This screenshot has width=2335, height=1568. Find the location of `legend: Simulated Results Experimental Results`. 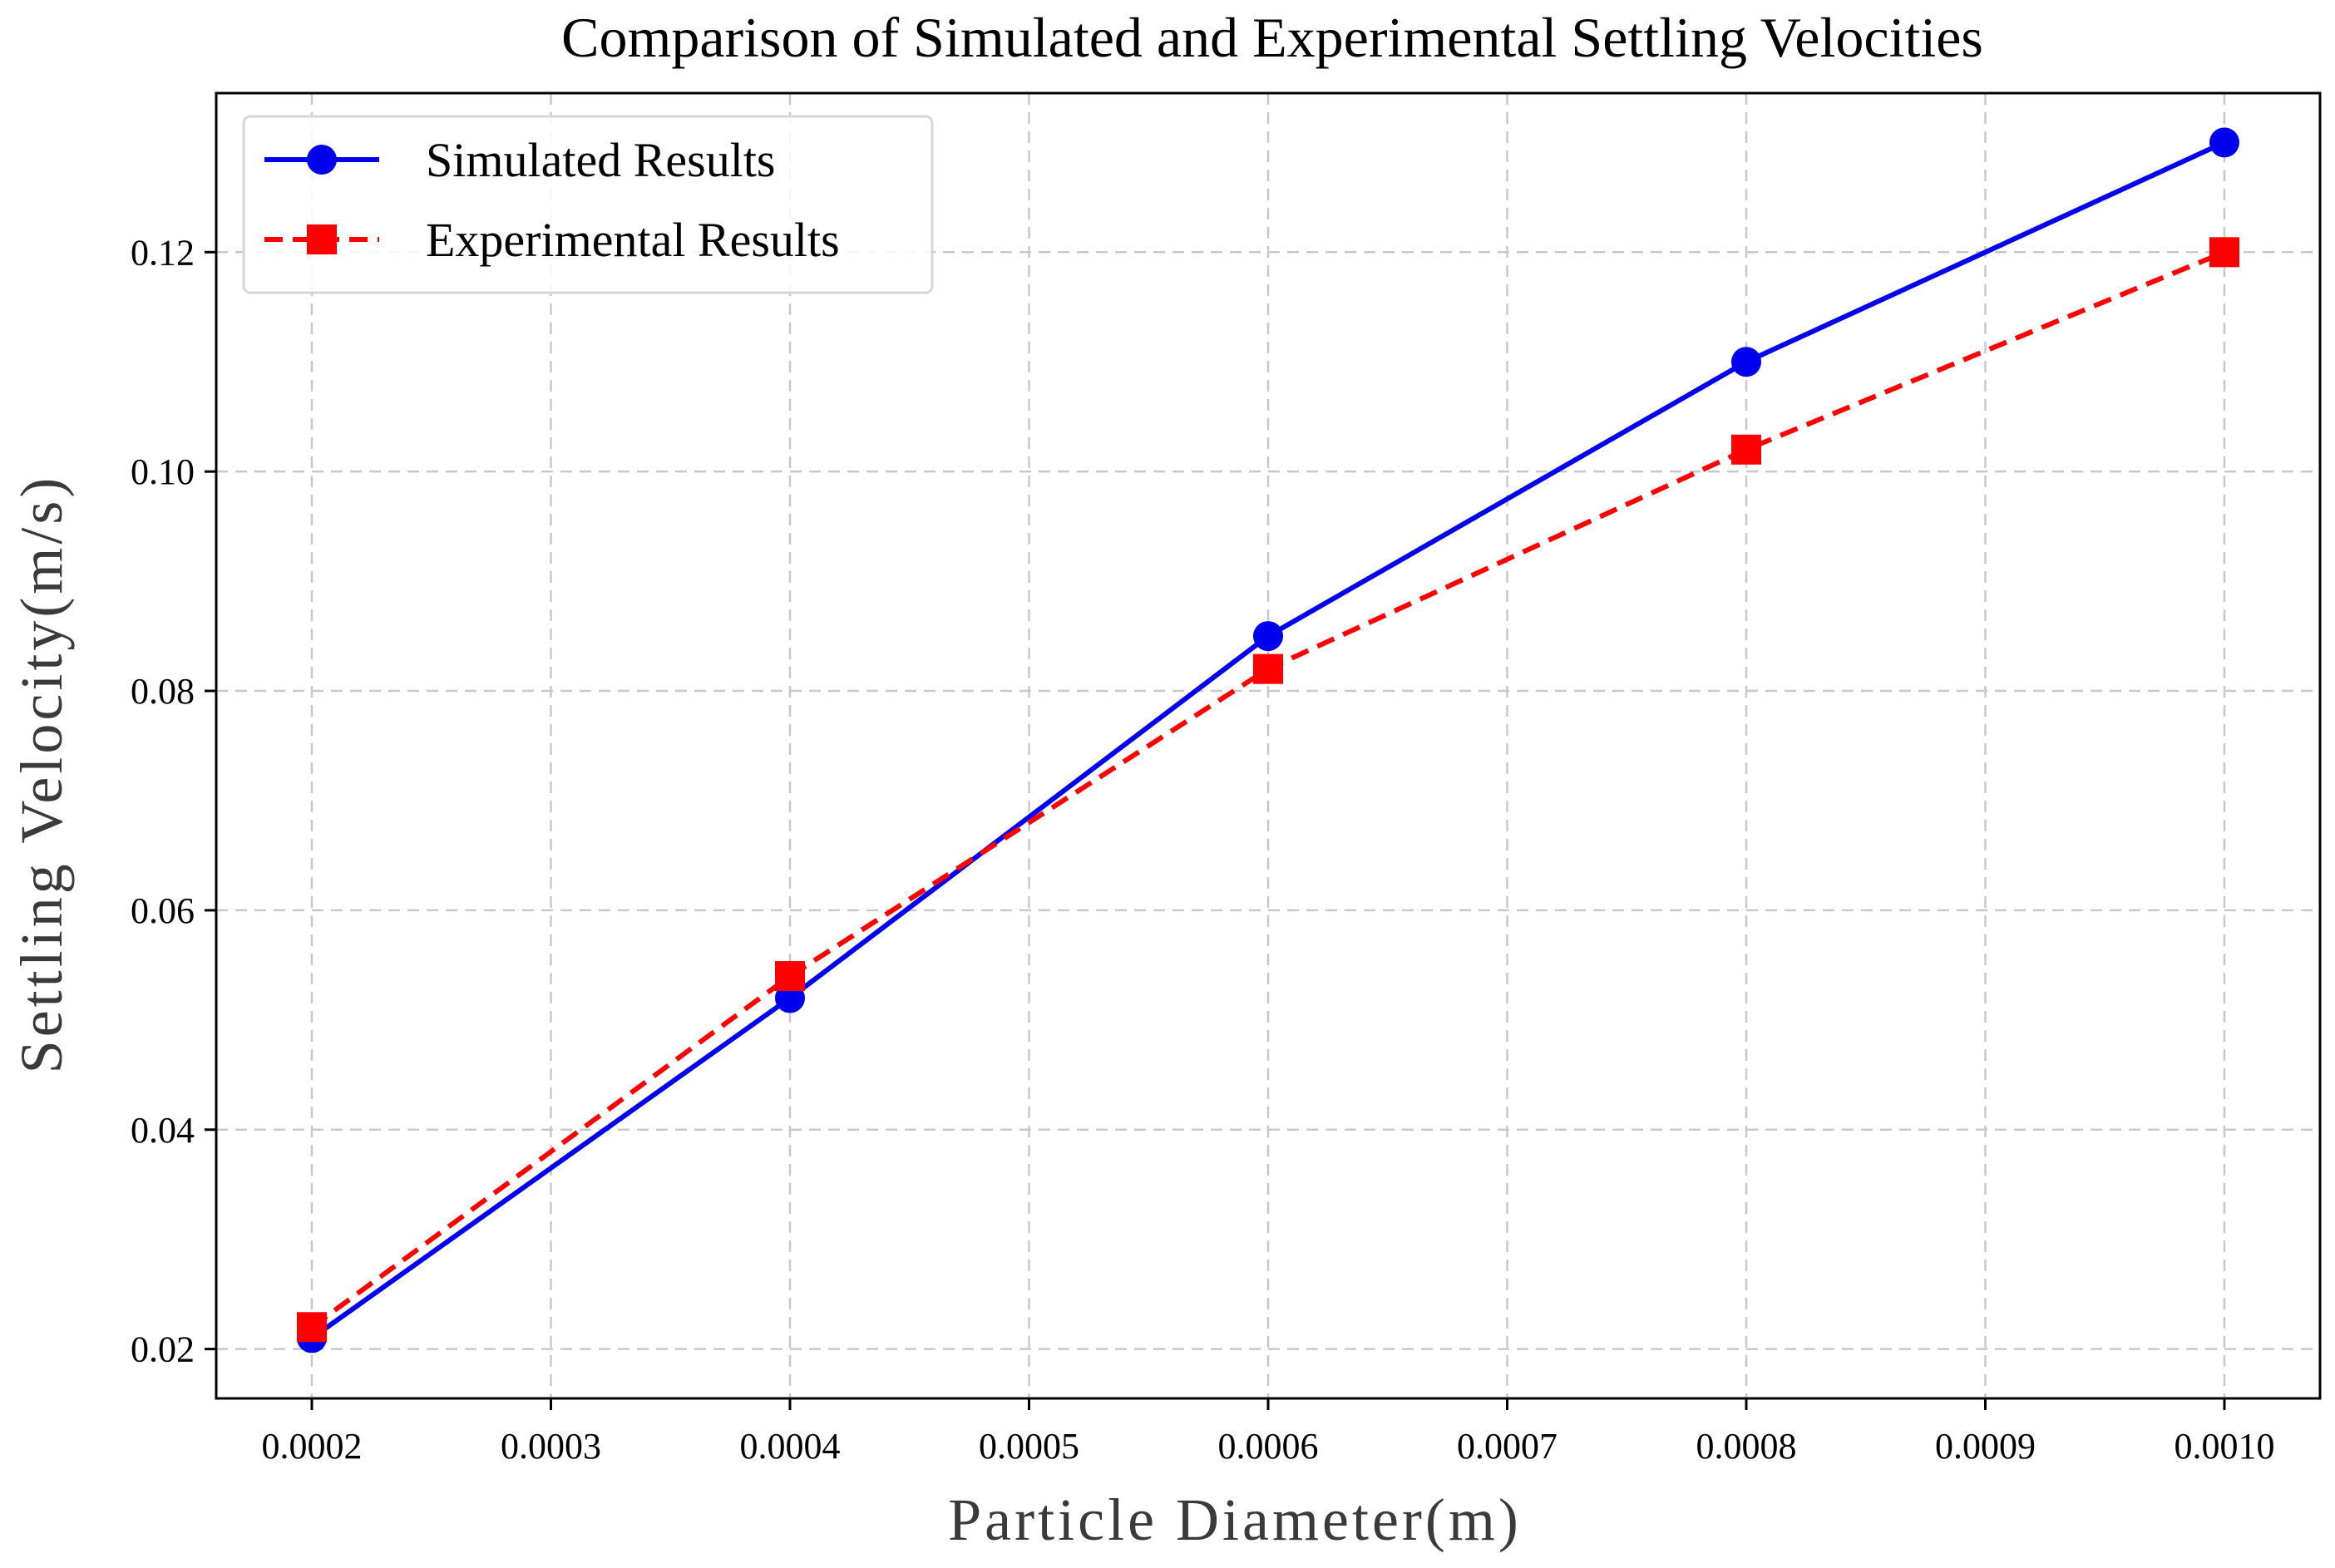

legend: Simulated Results Experimental Results is located at coordinates (588, 205).